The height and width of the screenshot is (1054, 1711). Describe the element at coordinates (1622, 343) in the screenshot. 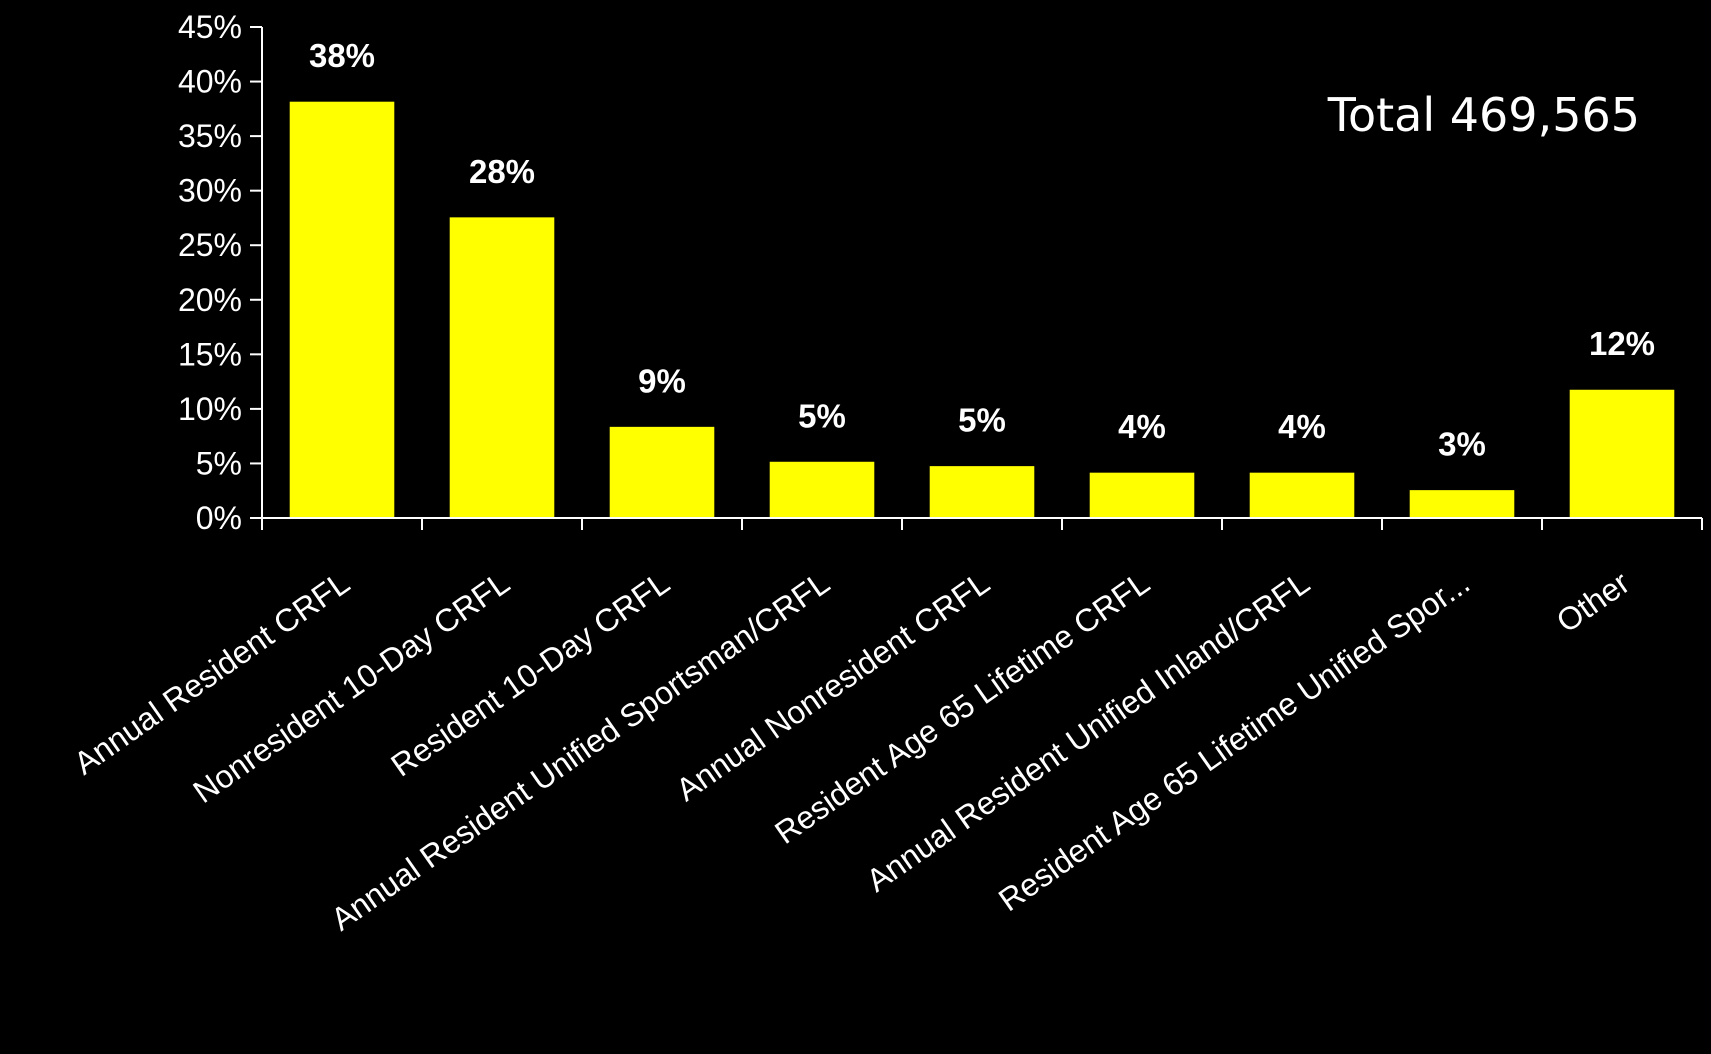

I see `data-label: 12%` at that location.